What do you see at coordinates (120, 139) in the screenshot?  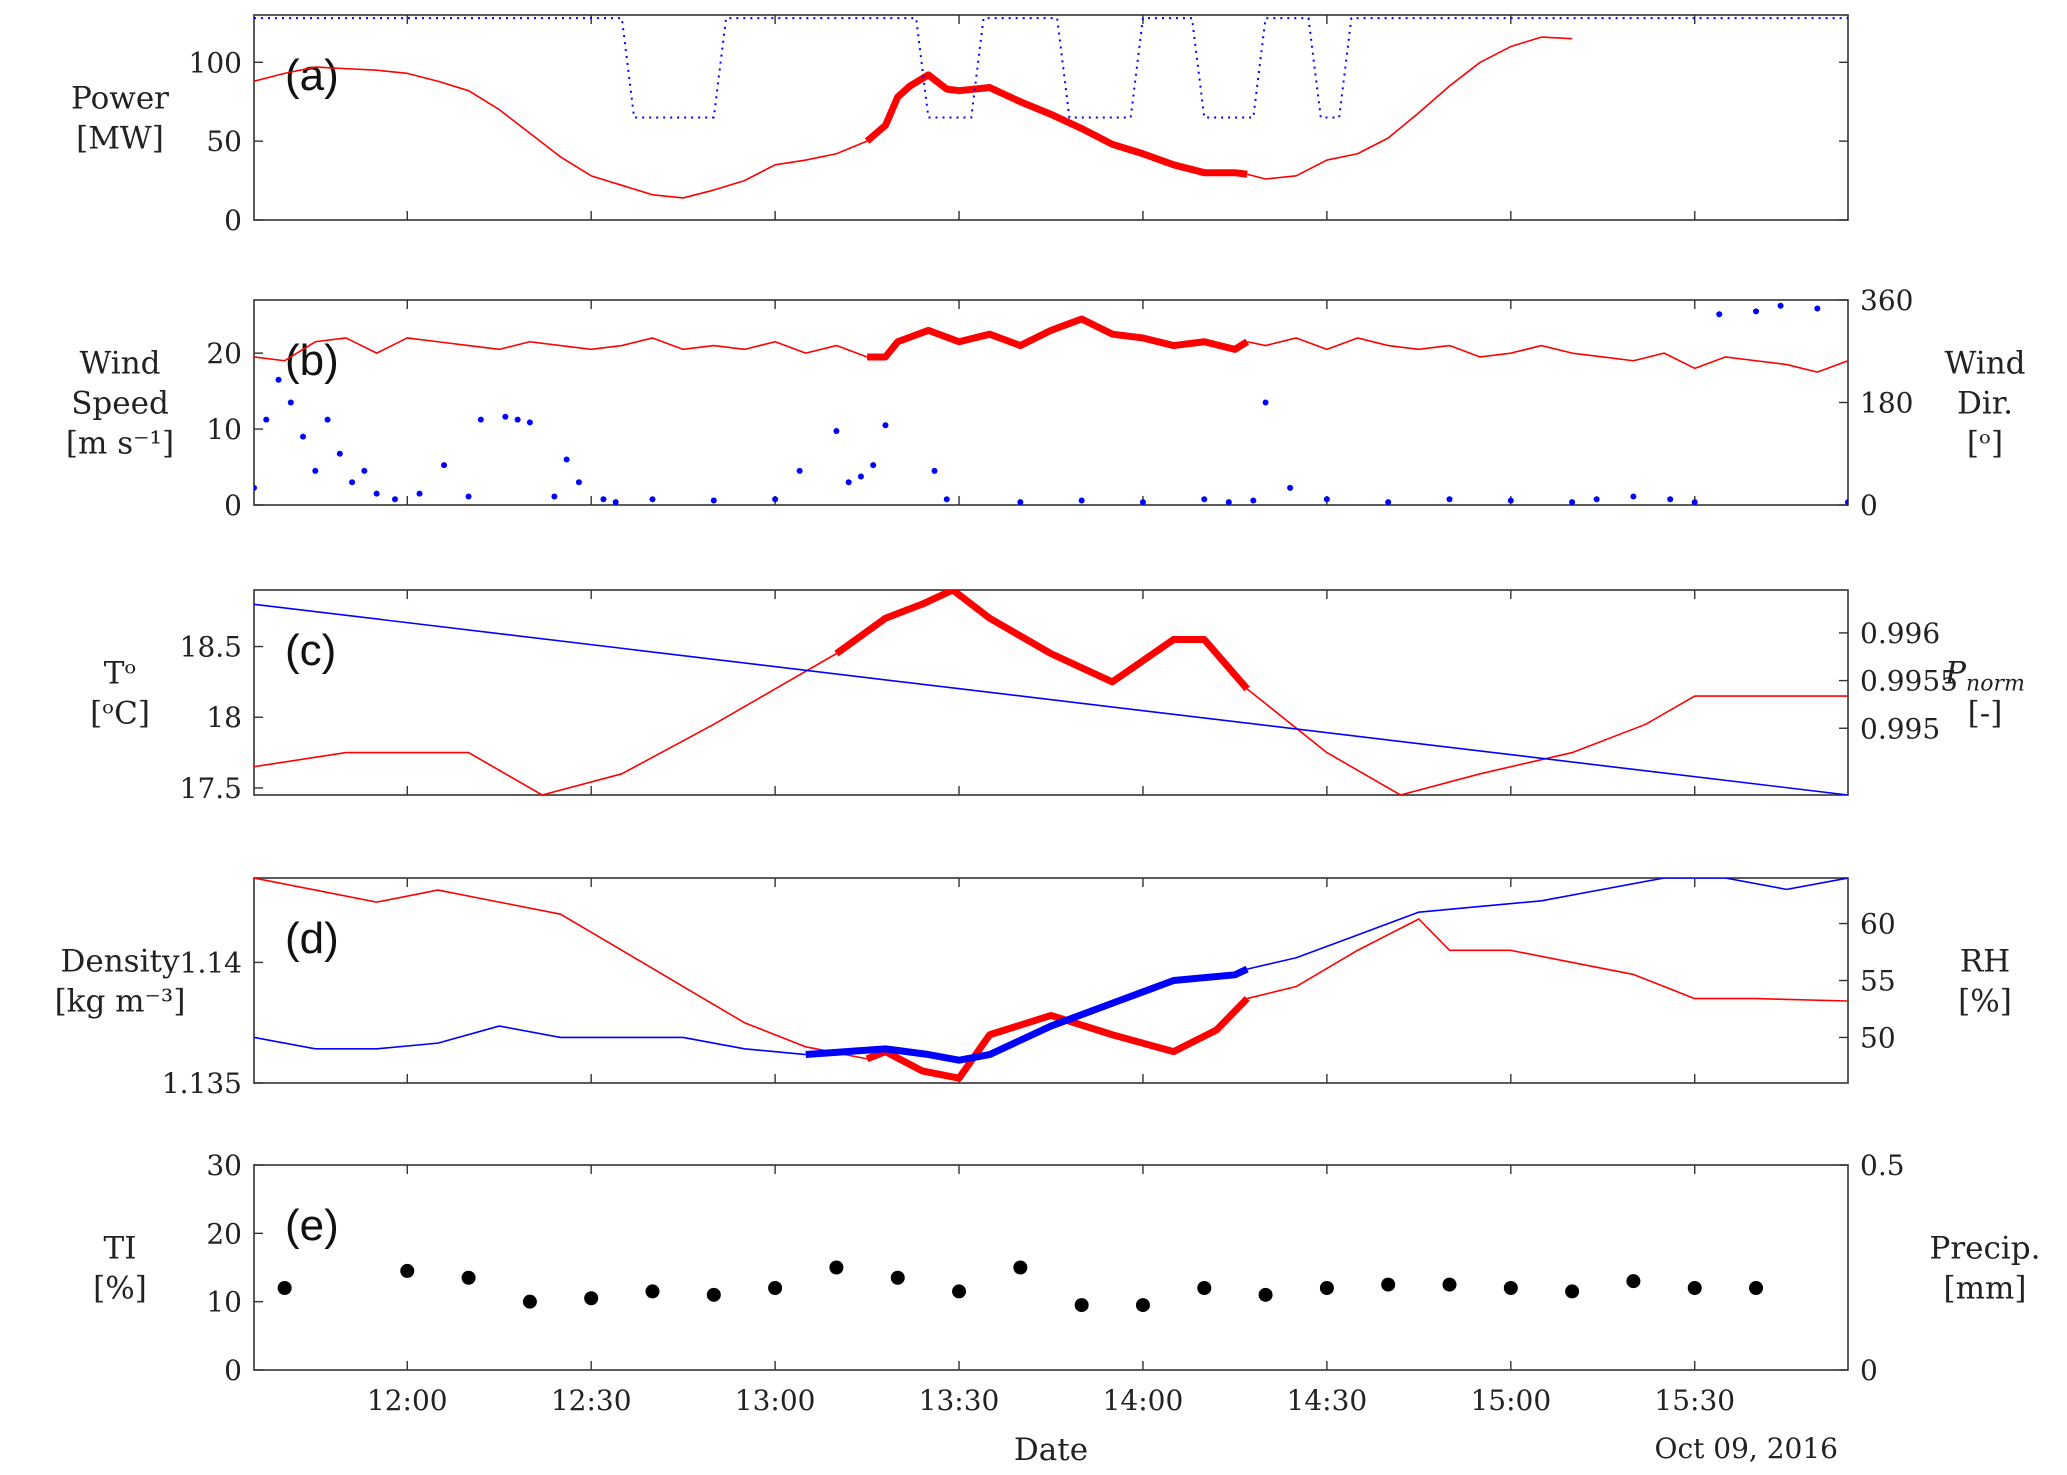 I see `y-axis-label-line: [MW]` at bounding box center [120, 139].